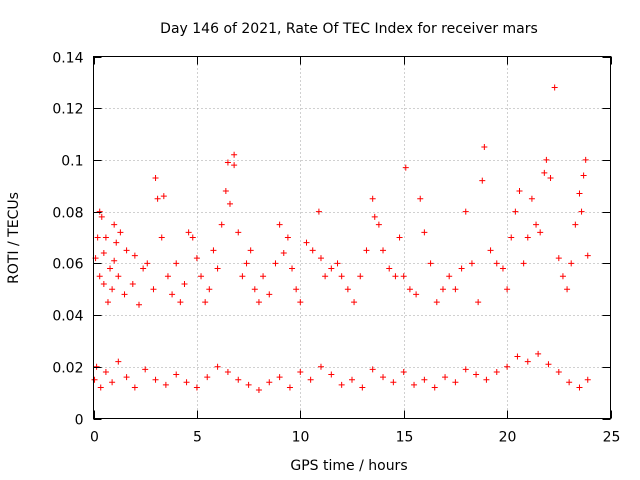 Image resolution: width=640 pixels, height=480 pixels. I want to click on y-axis-label: ROTI / TECUs, so click(14, 238).